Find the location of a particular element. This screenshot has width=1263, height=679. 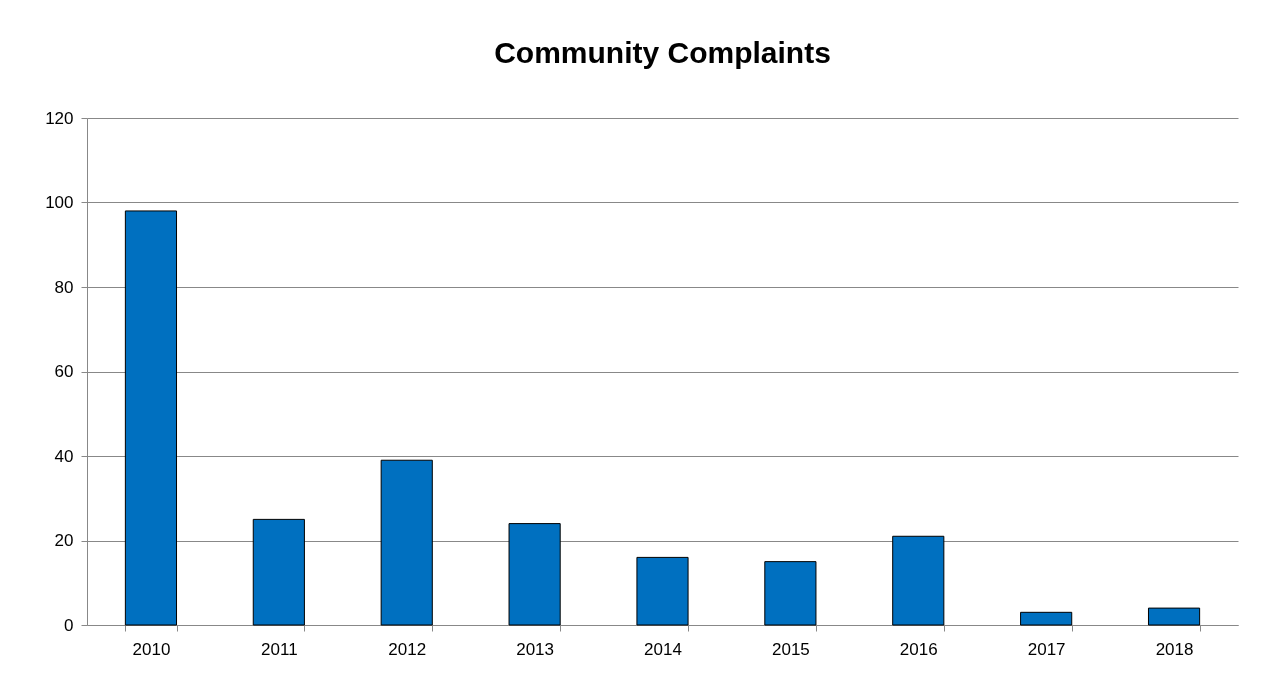

x-tick-label: 2014 is located at coordinates (663, 649).